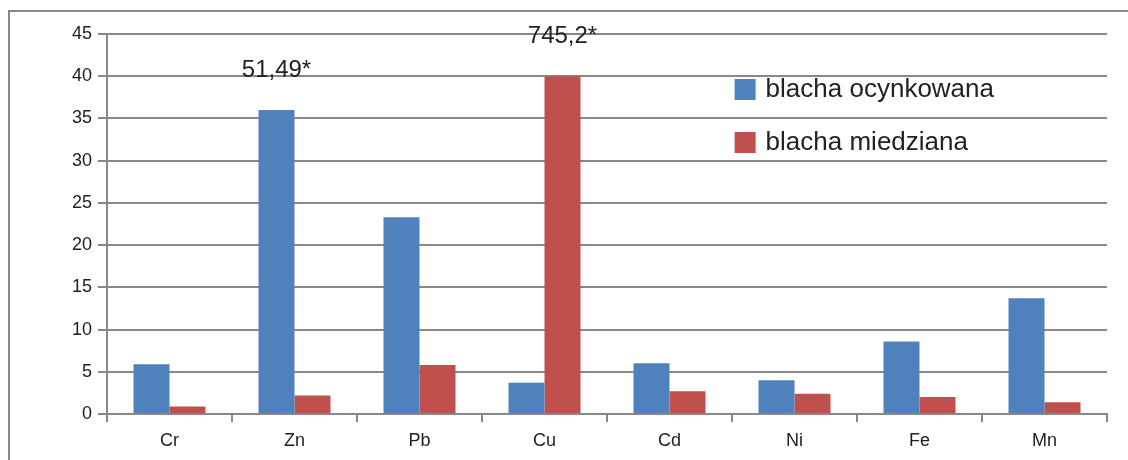 The image size is (1128, 460). Describe the element at coordinates (81, 244) in the screenshot. I see `y-tick-label: 20` at that location.